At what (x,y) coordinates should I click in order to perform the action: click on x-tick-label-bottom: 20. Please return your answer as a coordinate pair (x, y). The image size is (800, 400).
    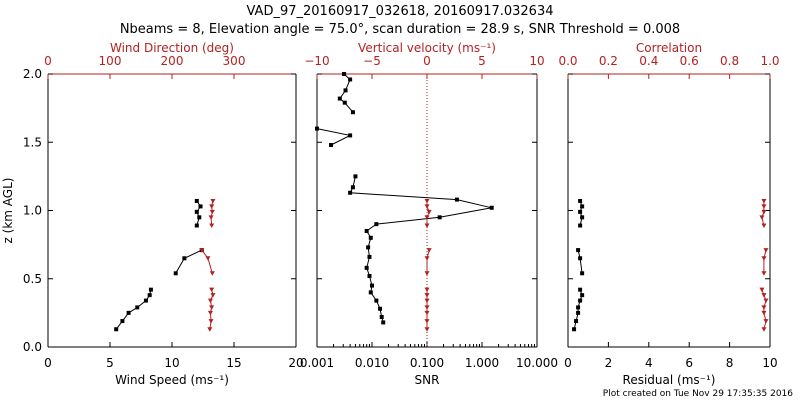
    Looking at the image, I should click on (295, 363).